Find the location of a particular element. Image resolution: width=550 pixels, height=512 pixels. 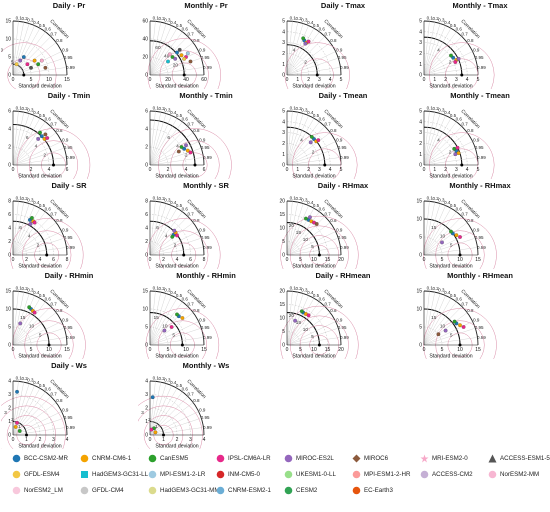

x-tick-label: 3 is located at coordinates (319, 80).